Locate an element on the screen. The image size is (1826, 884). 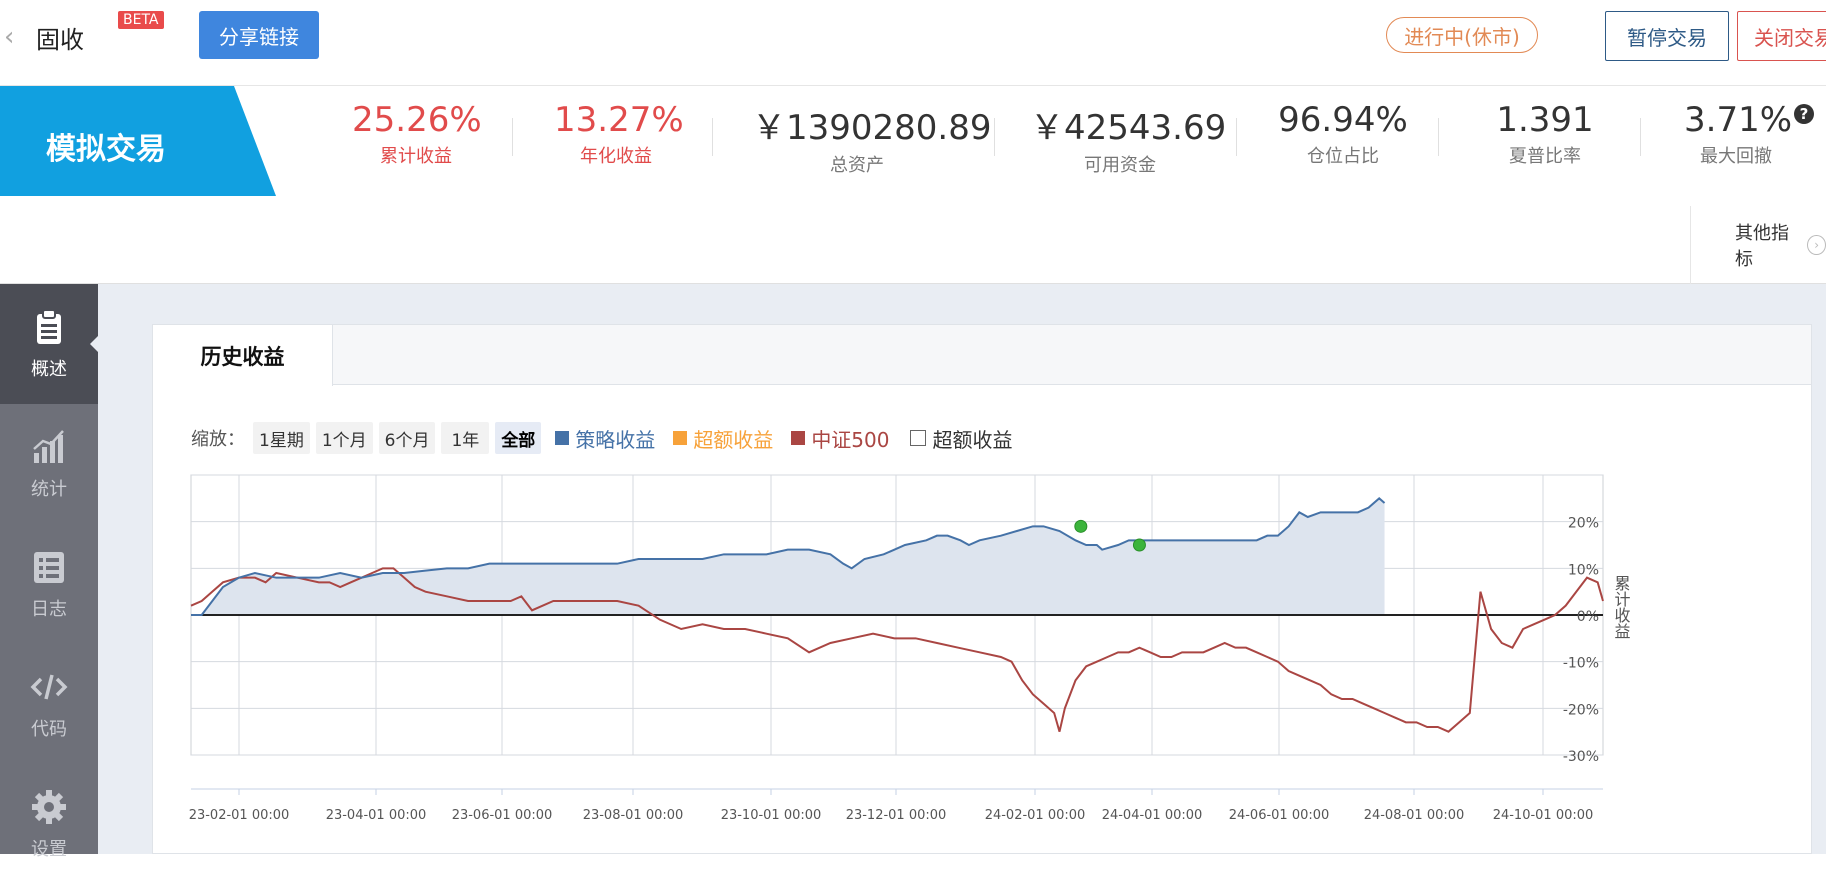
sidebar-item-log: 日志 is located at coordinates (49, 584).